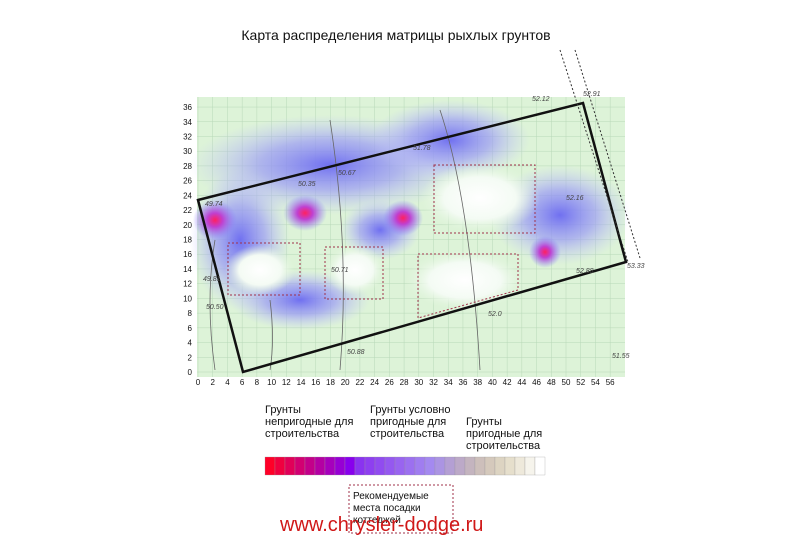 The width and height of the screenshot is (800, 549). What do you see at coordinates (214, 204) in the screenshot?
I see `spot-label: 49.74` at bounding box center [214, 204].